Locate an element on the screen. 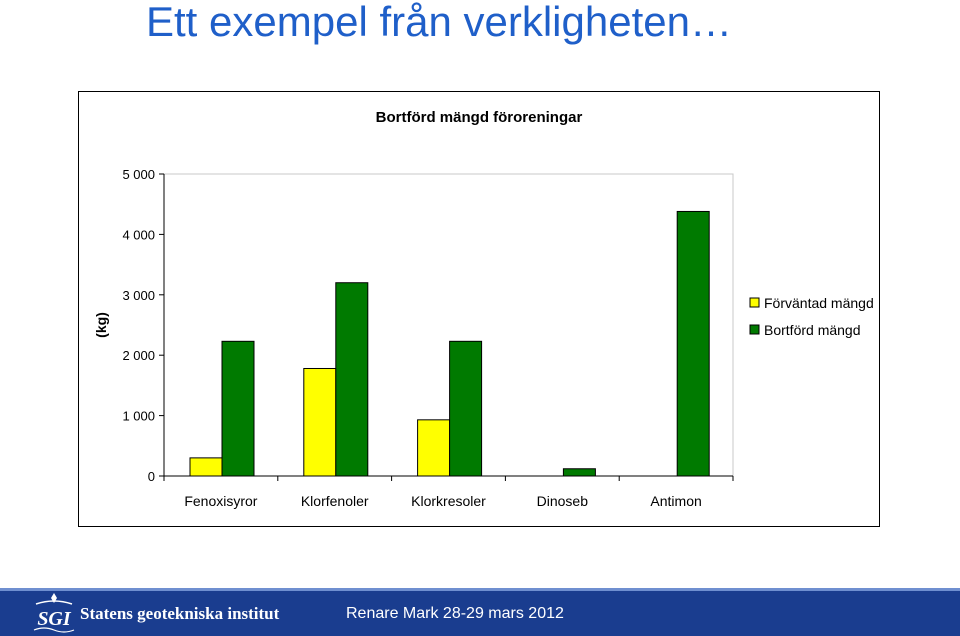  legend-label: Bortförd mängd is located at coordinates (812, 330).